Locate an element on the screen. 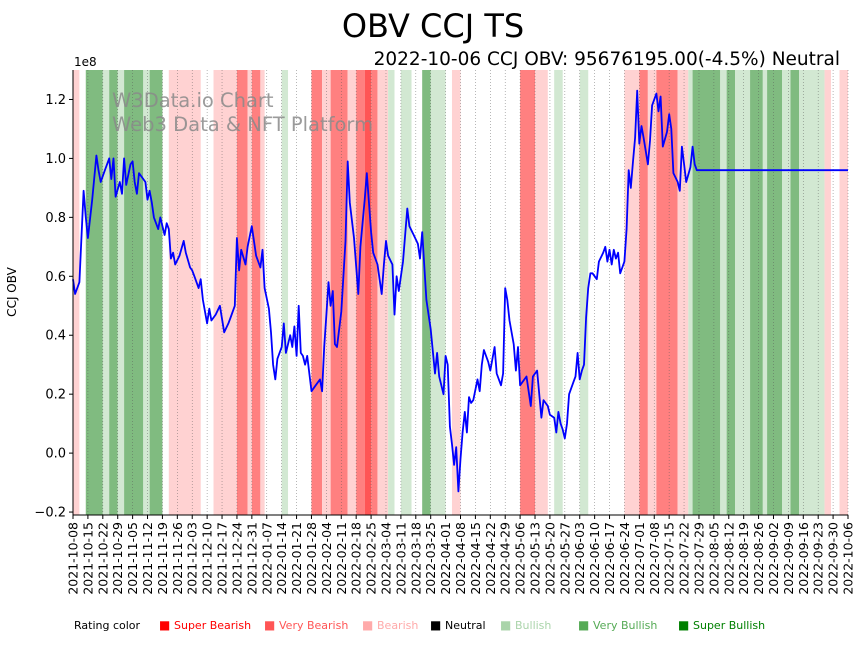 The height and width of the screenshot is (645, 867). x-tick-label: 2021-11-12 is located at coordinates (147, 558).